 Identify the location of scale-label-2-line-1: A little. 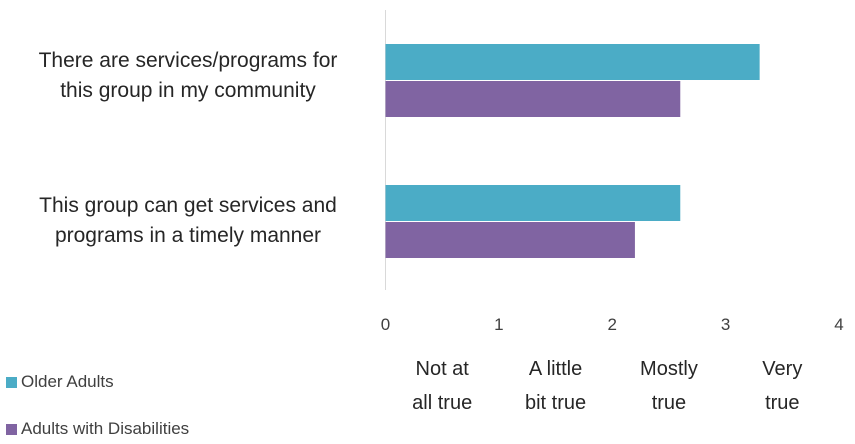
(555, 369).